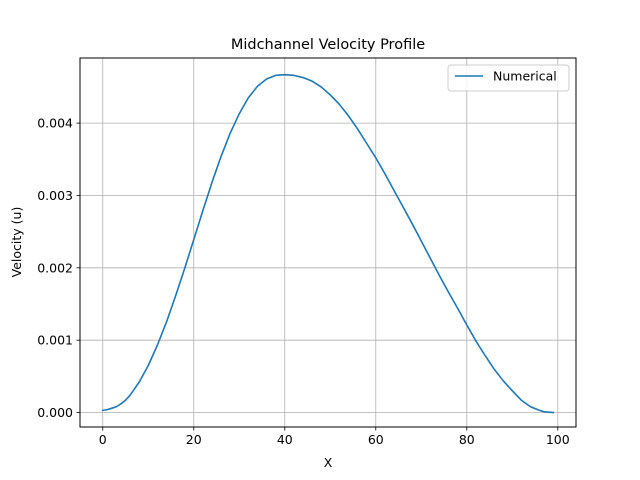 This screenshot has height=480, width=640. What do you see at coordinates (16, 242) in the screenshot?
I see `y-axis-label: Velocity (u)` at bounding box center [16, 242].